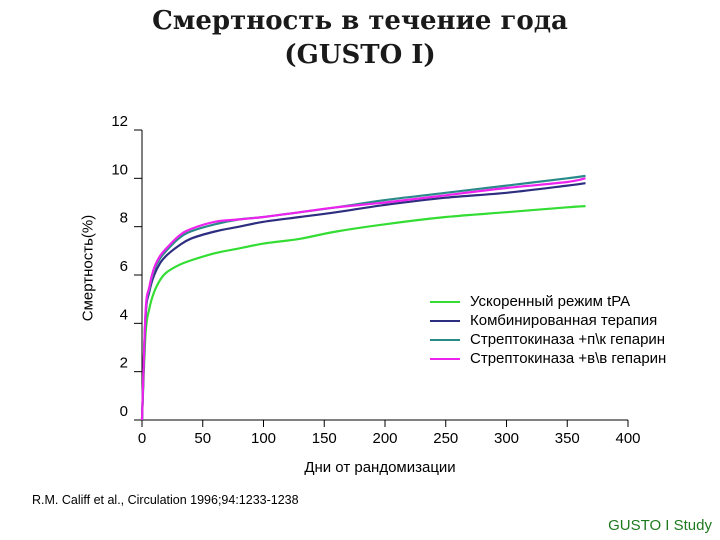 This screenshot has width=720, height=540. What do you see at coordinates (506, 438) in the screenshot?
I see `x-tick-label: 300` at bounding box center [506, 438].